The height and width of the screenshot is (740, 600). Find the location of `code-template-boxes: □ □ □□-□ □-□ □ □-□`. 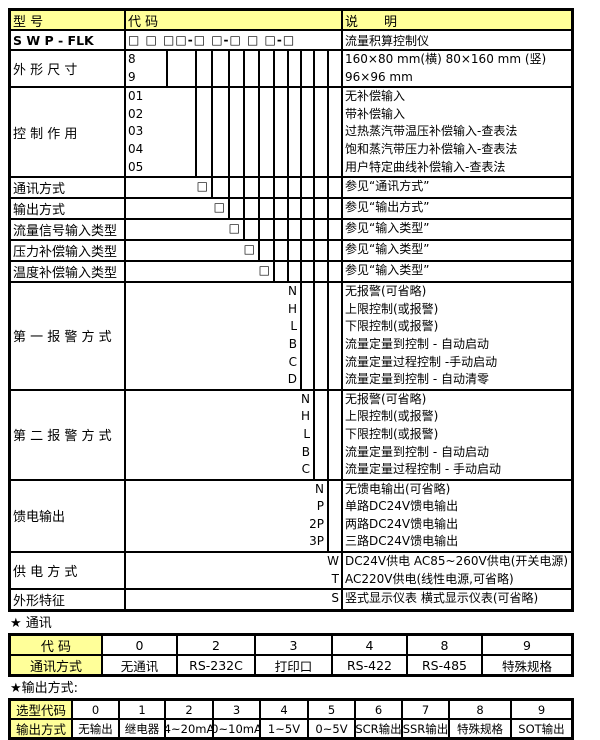

code-template-boxes: □ □ □□-□ □-□ □ □-□ is located at coordinates (234, 40).